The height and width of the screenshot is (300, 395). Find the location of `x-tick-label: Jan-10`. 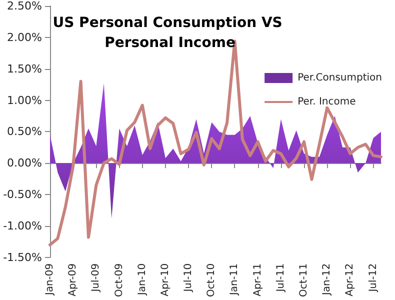

x-tick-label: Jan-10 is located at coordinates (142, 279).